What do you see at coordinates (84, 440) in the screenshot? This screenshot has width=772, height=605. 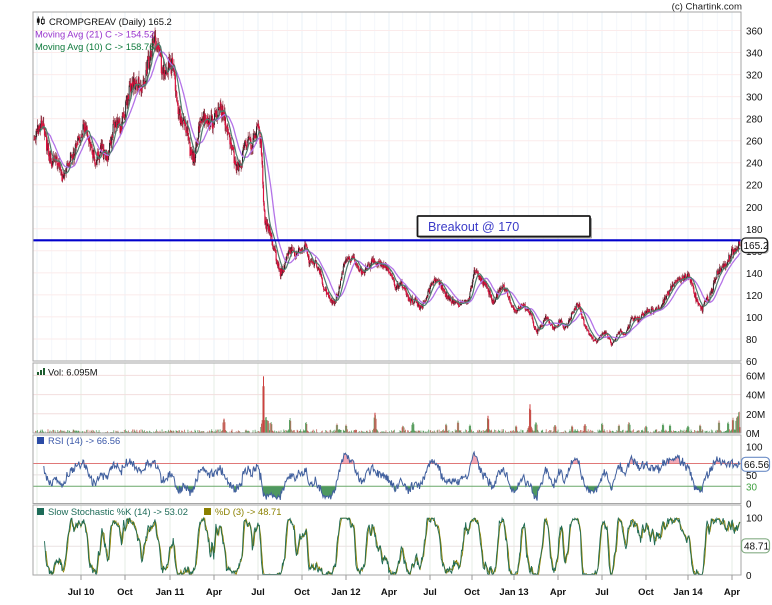 I see `svg-text: RSI (14) -> 66.56` at bounding box center [84, 440].